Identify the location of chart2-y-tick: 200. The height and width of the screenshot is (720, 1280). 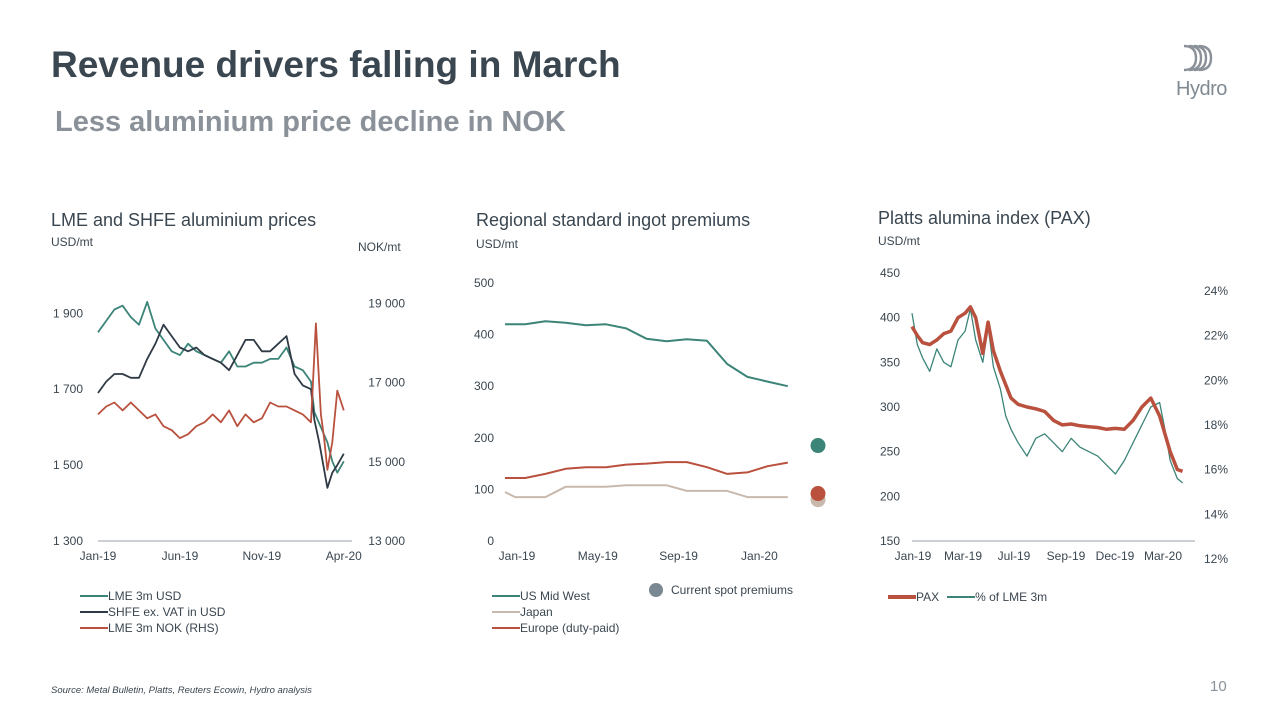
(484, 438).